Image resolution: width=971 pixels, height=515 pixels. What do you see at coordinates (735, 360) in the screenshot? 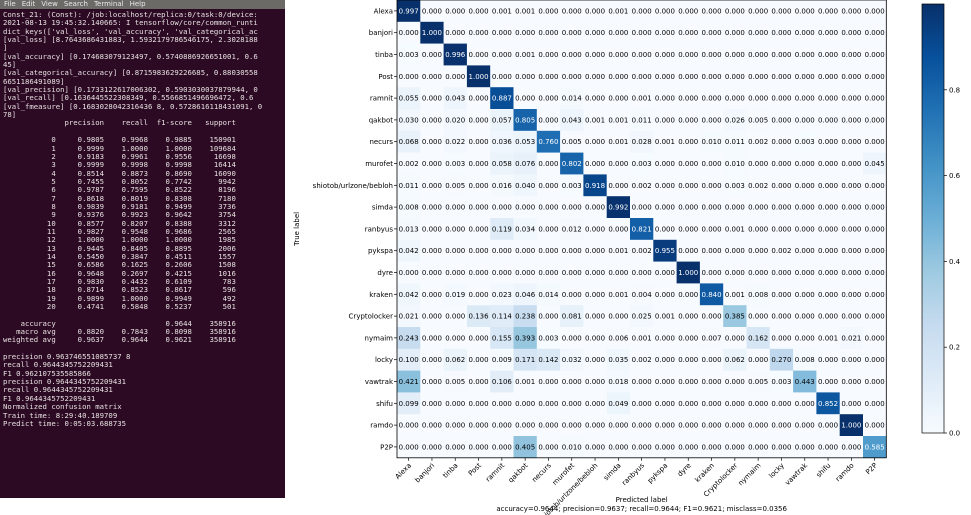
I see `cell-value: 0.062` at bounding box center [735, 360].